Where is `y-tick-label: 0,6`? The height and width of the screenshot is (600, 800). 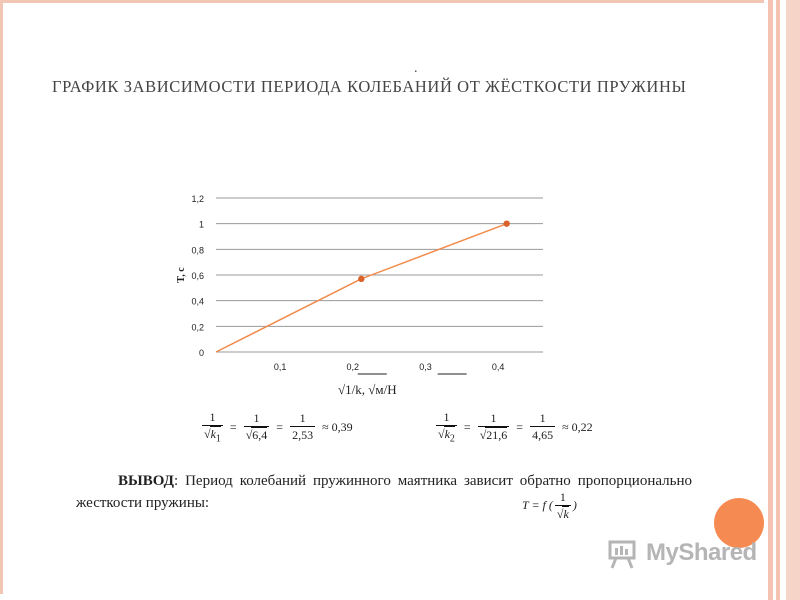 y-tick-label: 0,6 is located at coordinates (197, 276).